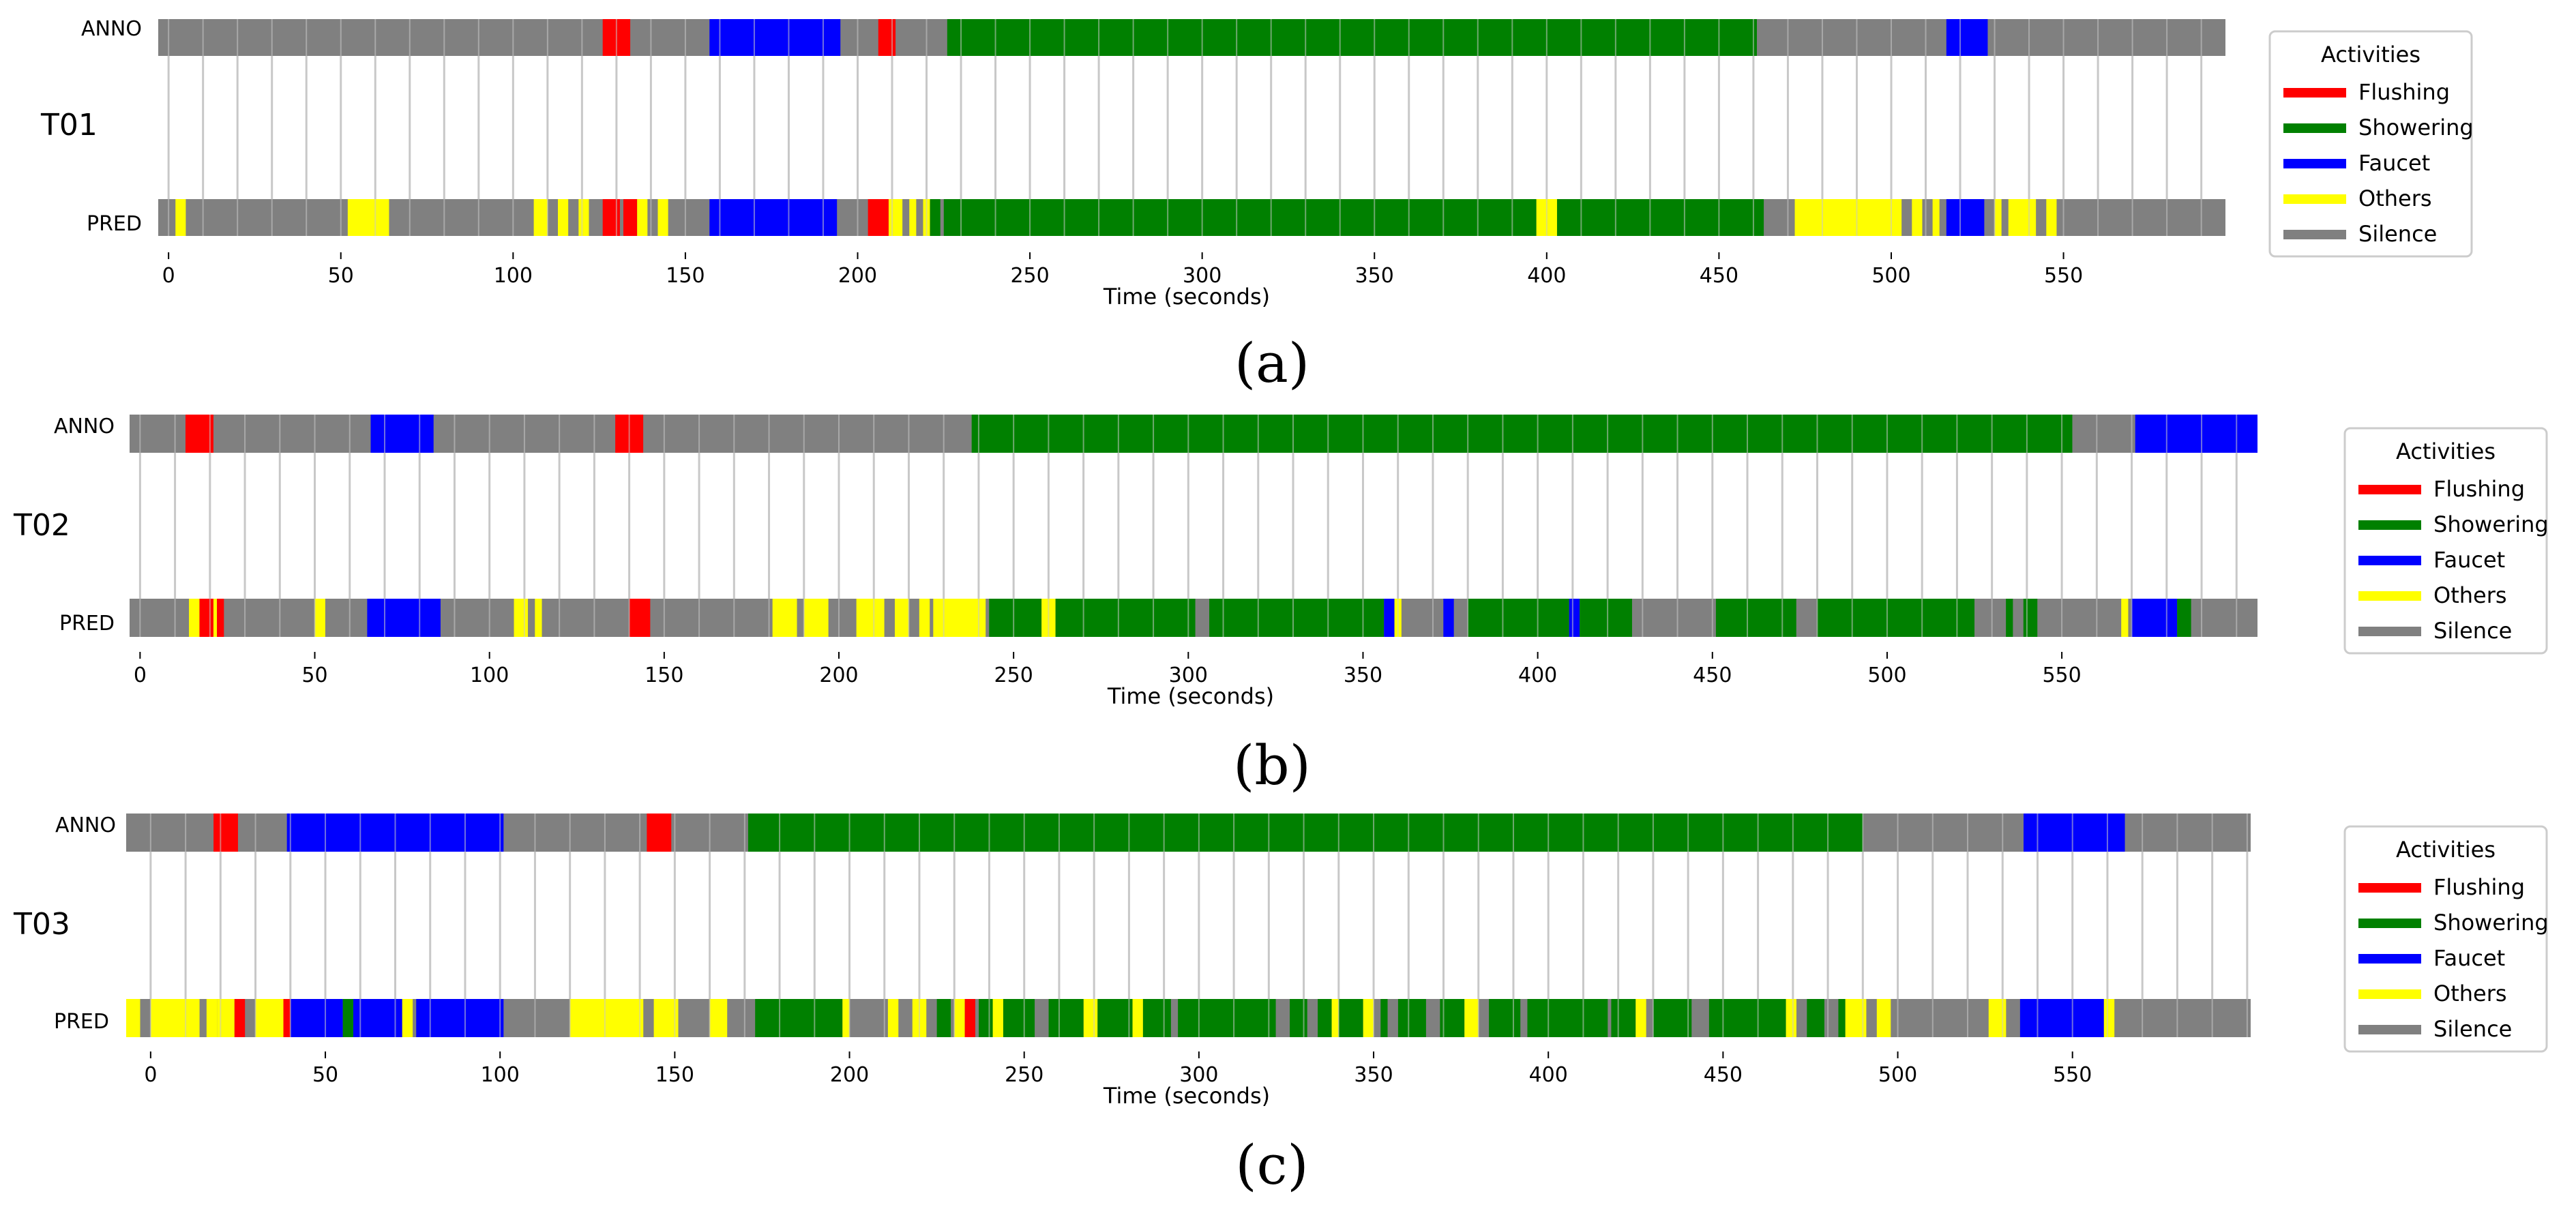 The height and width of the screenshot is (1209, 2576). I want to click on legend-label-faucet: Faucet, so click(2469, 560).